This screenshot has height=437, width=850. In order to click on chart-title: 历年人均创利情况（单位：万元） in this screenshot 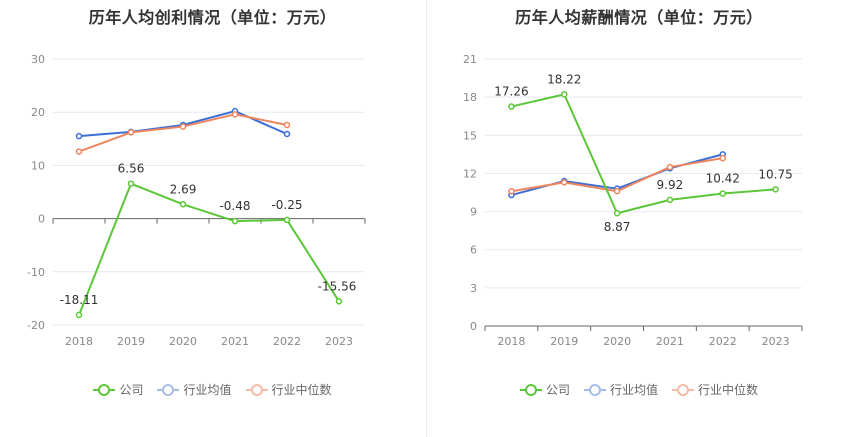, I will do `click(212, 17)`.